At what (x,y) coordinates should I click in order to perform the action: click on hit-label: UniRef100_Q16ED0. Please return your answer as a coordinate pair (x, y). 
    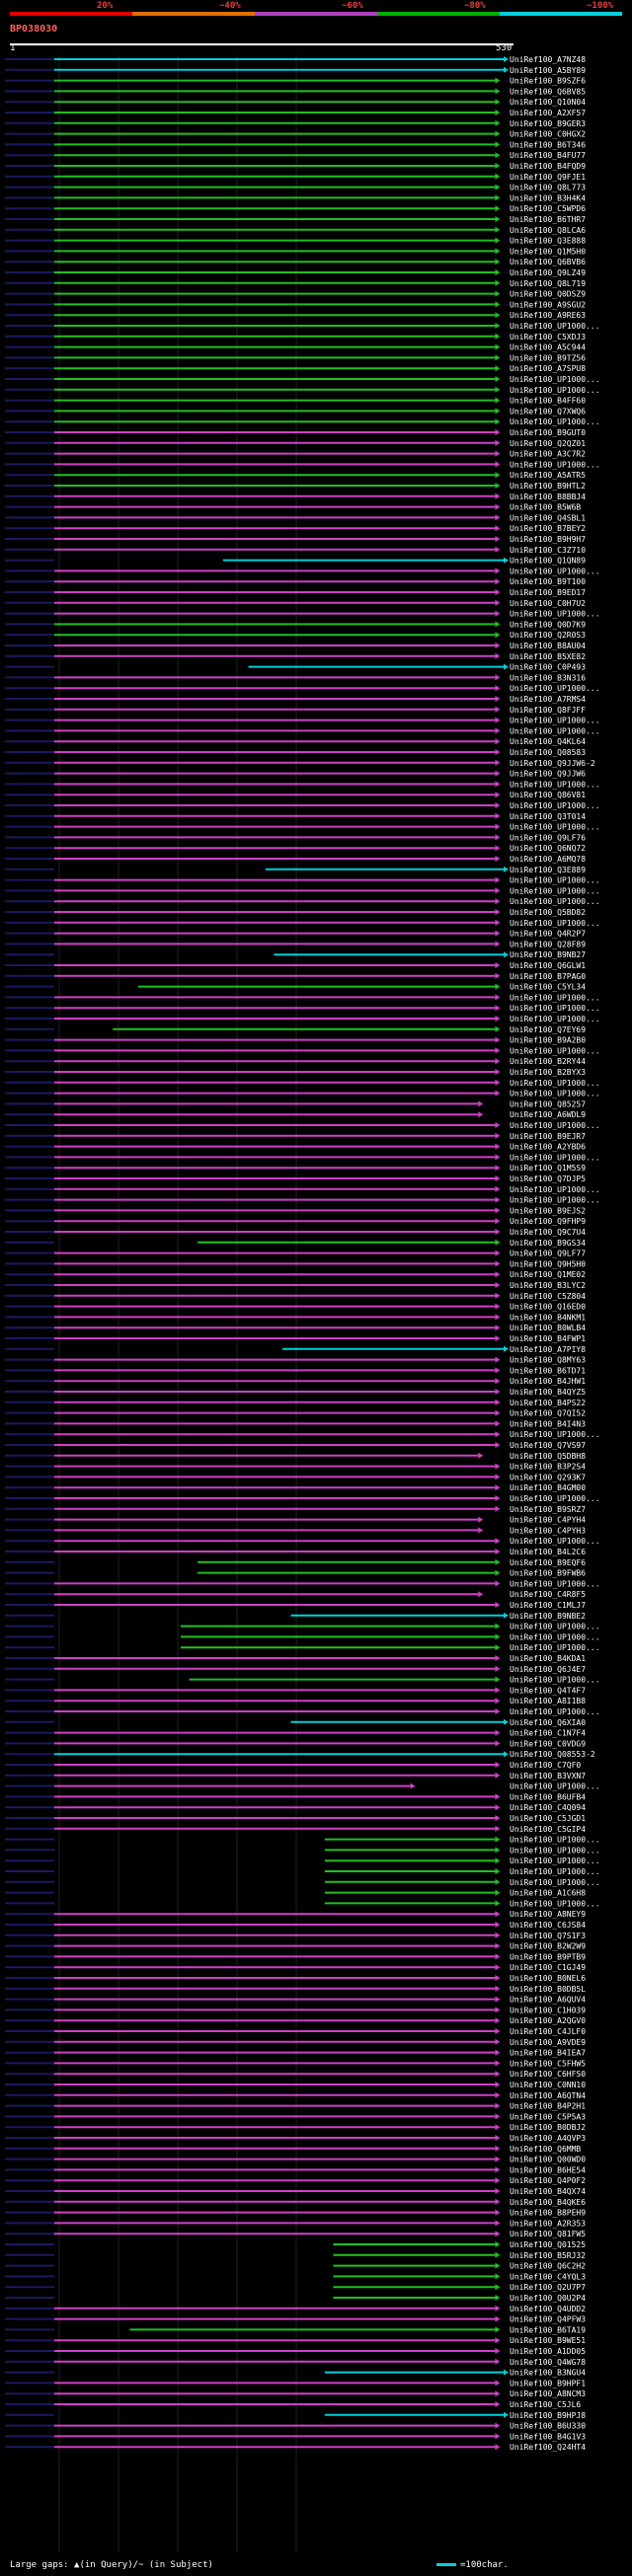
    Looking at the image, I should click on (548, 1307).